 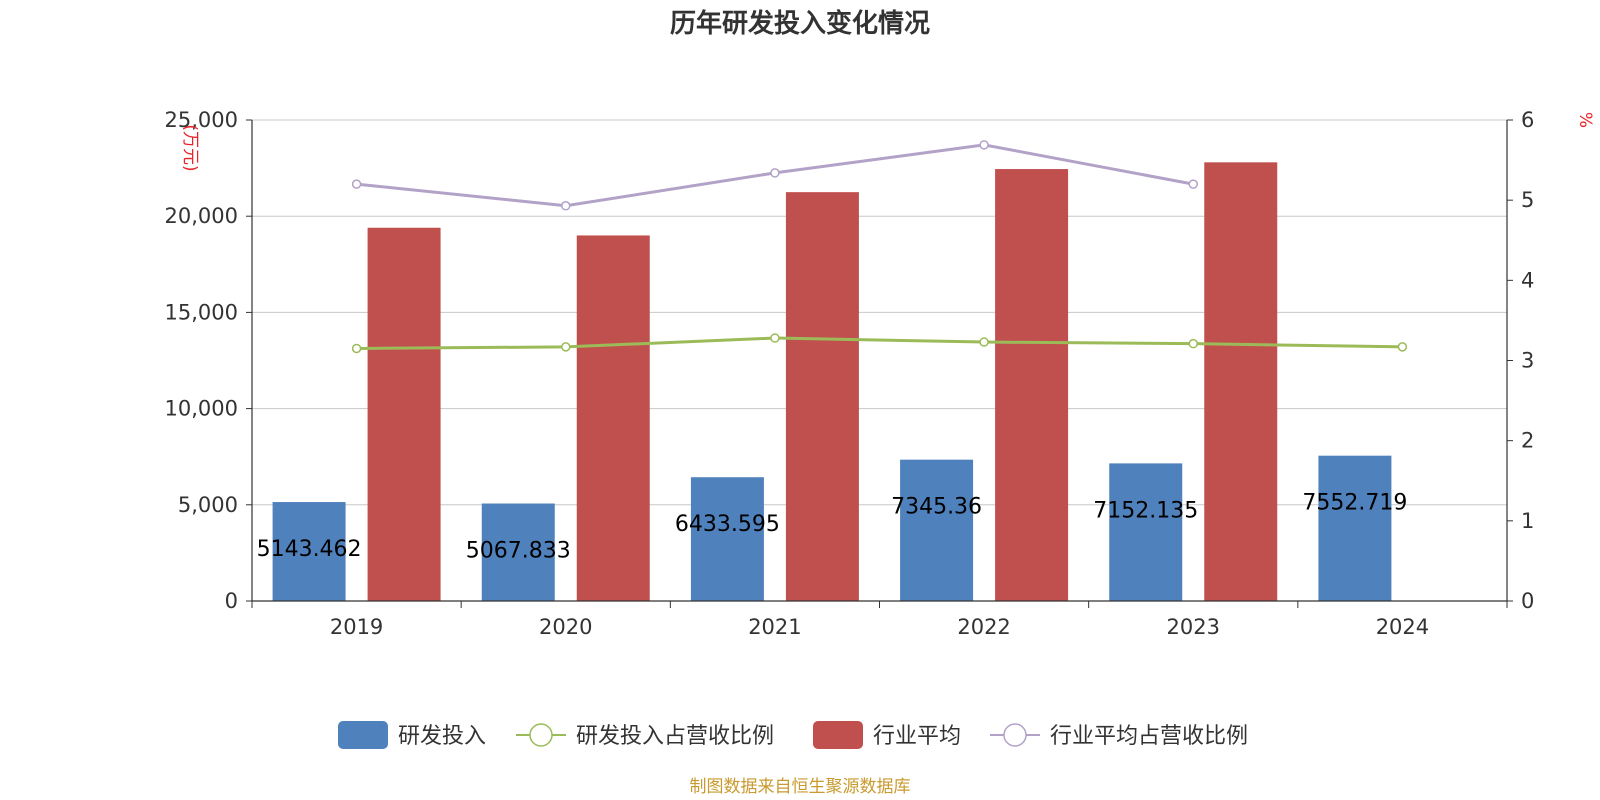 I want to click on source-note: 制图数据来自恒生聚源数据库, so click(x=800, y=787).